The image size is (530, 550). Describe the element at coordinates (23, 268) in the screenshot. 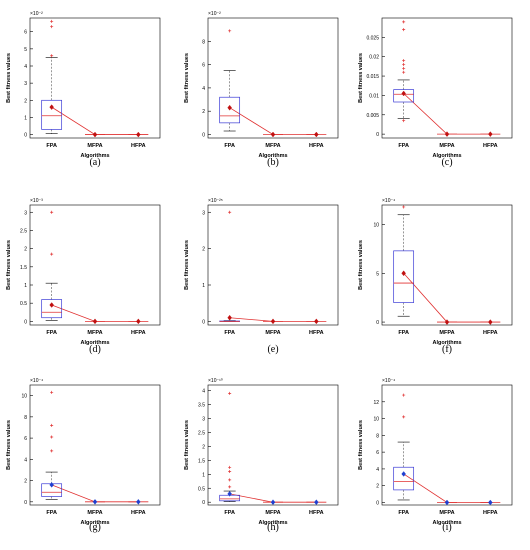

I see `y-tick-label: 1.5` at that location.